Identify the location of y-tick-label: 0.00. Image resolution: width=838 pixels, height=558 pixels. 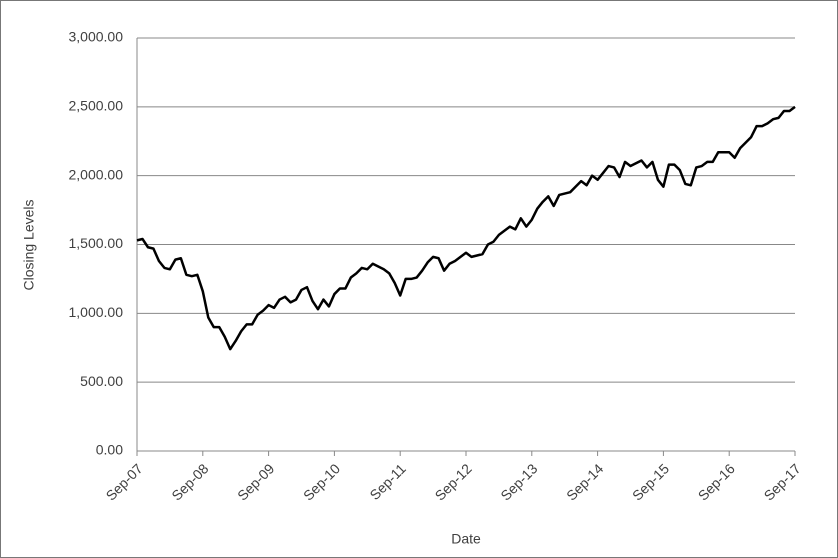
(109, 450).